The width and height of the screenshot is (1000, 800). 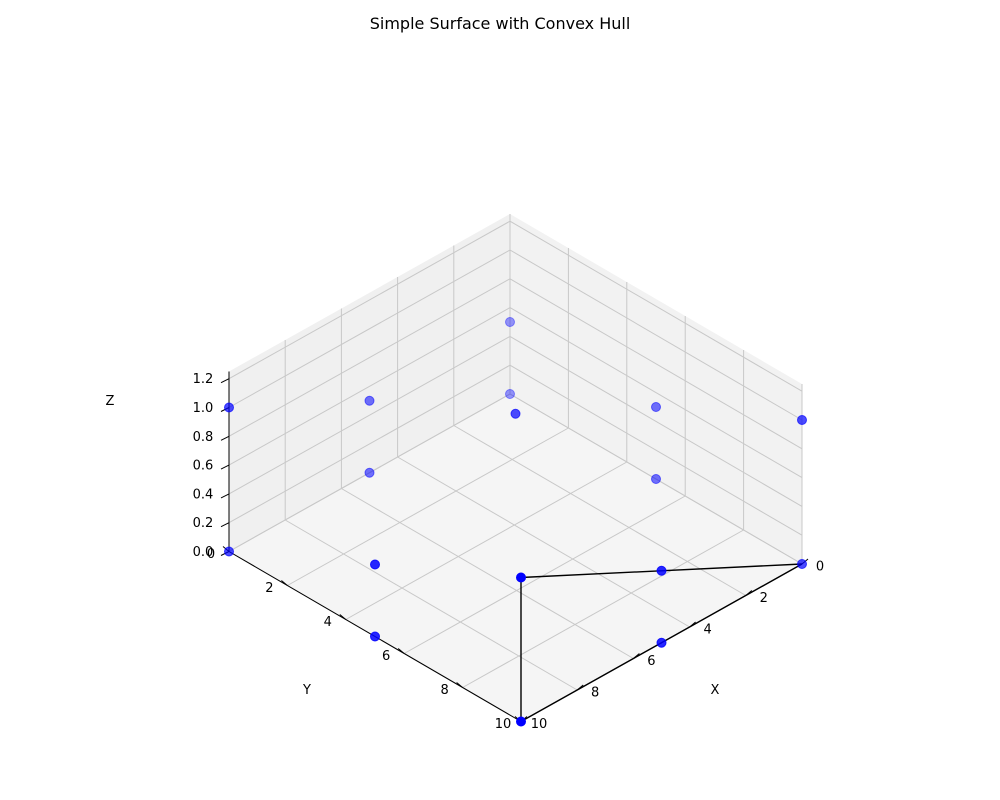 What do you see at coordinates (110, 401) in the screenshot?
I see `z-axis-label: Z` at bounding box center [110, 401].